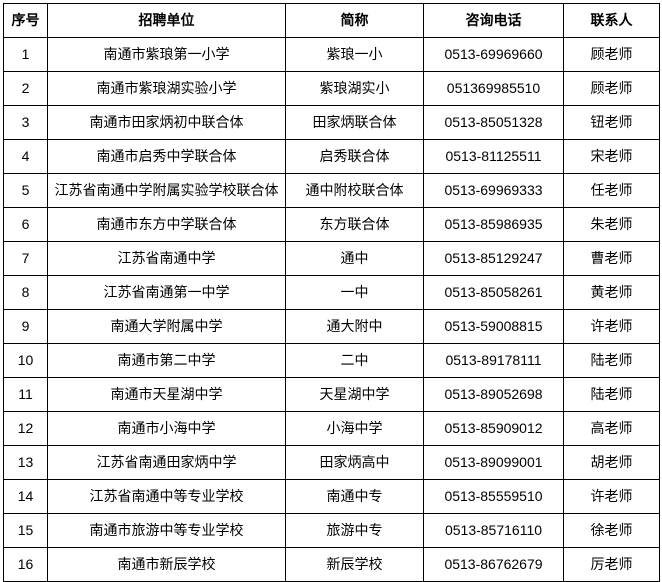 The image size is (662, 582). What do you see at coordinates (25, 258) in the screenshot?
I see `row-index: 7` at bounding box center [25, 258].